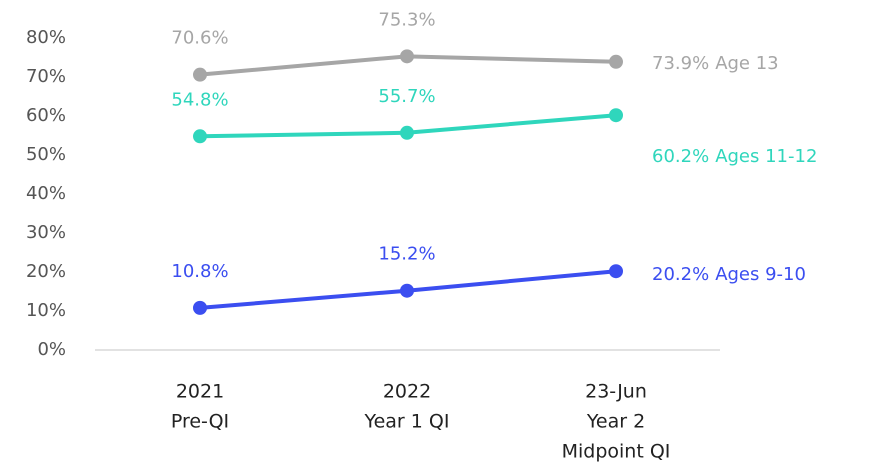 This screenshot has height=474, width=884. Describe the element at coordinates (46, 232) in the screenshot. I see `y-tick-label: 30%` at that location.